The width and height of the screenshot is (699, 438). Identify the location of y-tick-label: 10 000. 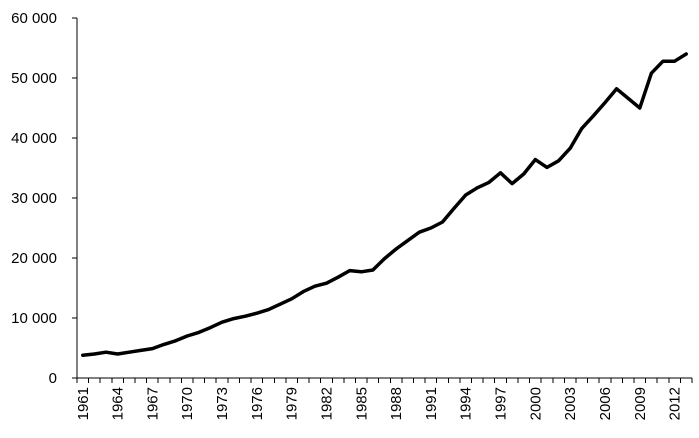
(34, 318).